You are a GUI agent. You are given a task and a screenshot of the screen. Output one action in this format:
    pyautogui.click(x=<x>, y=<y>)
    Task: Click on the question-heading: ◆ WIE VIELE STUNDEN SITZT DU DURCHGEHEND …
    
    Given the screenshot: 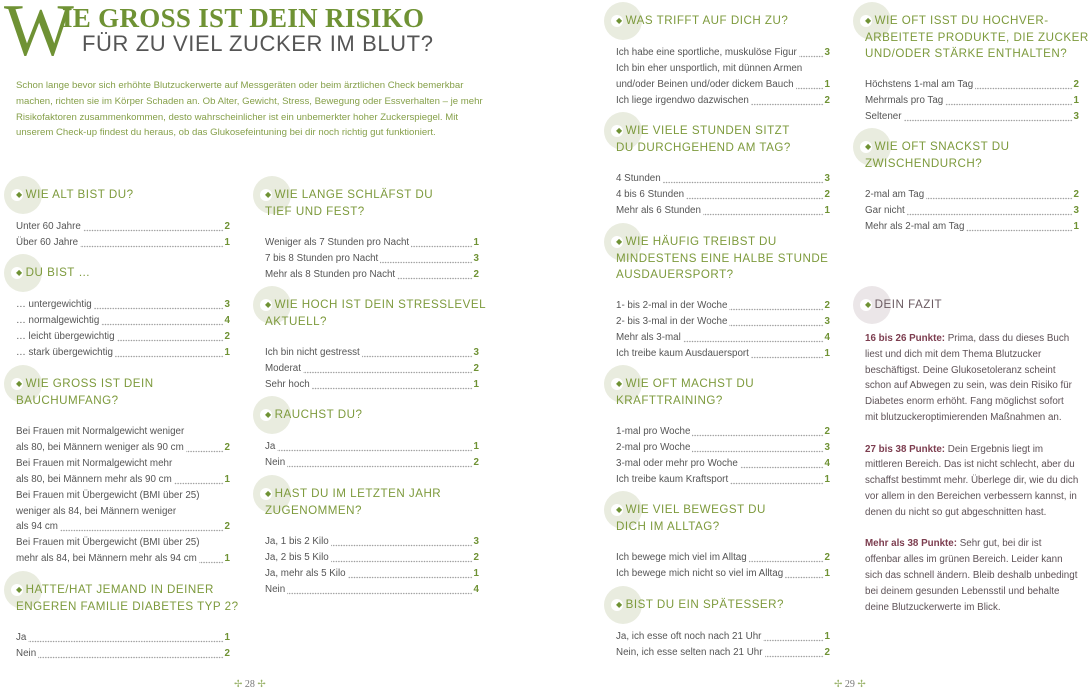 What is the action you would take?
    pyautogui.click(x=723, y=139)
    